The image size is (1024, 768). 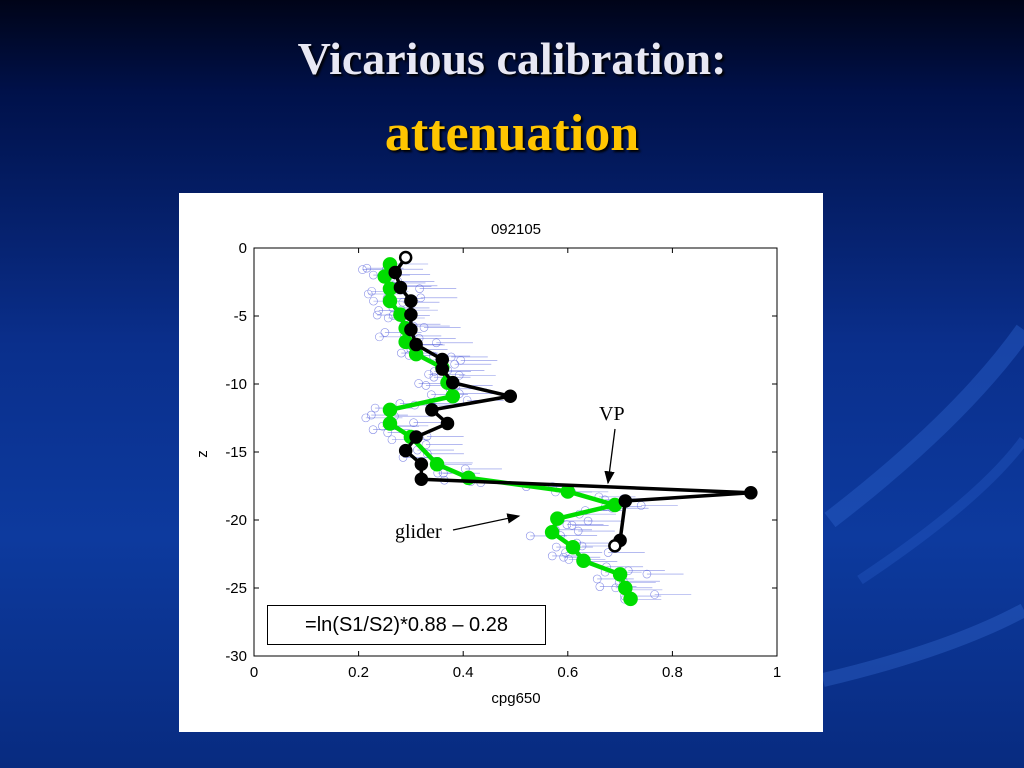 I want to click on y-tick-label: -15, so click(x=236, y=452).